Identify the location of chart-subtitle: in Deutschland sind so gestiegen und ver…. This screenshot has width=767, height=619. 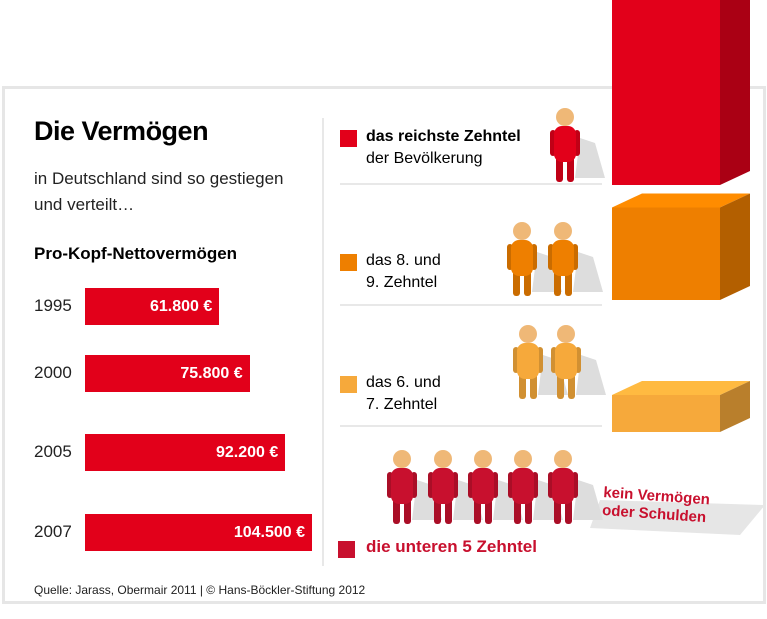
(159, 191).